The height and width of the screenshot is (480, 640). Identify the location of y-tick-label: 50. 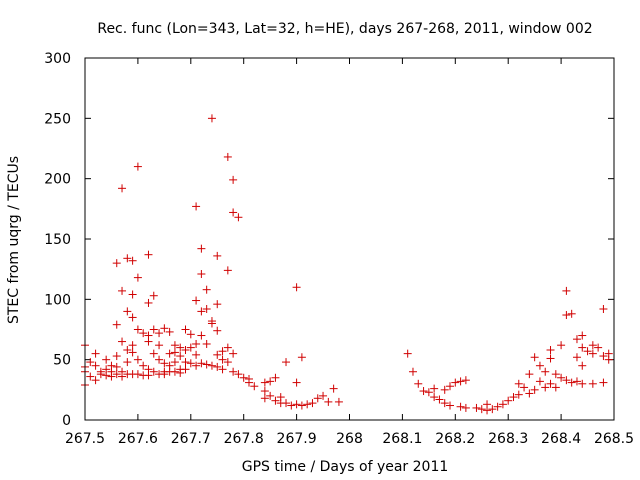
(62, 361).